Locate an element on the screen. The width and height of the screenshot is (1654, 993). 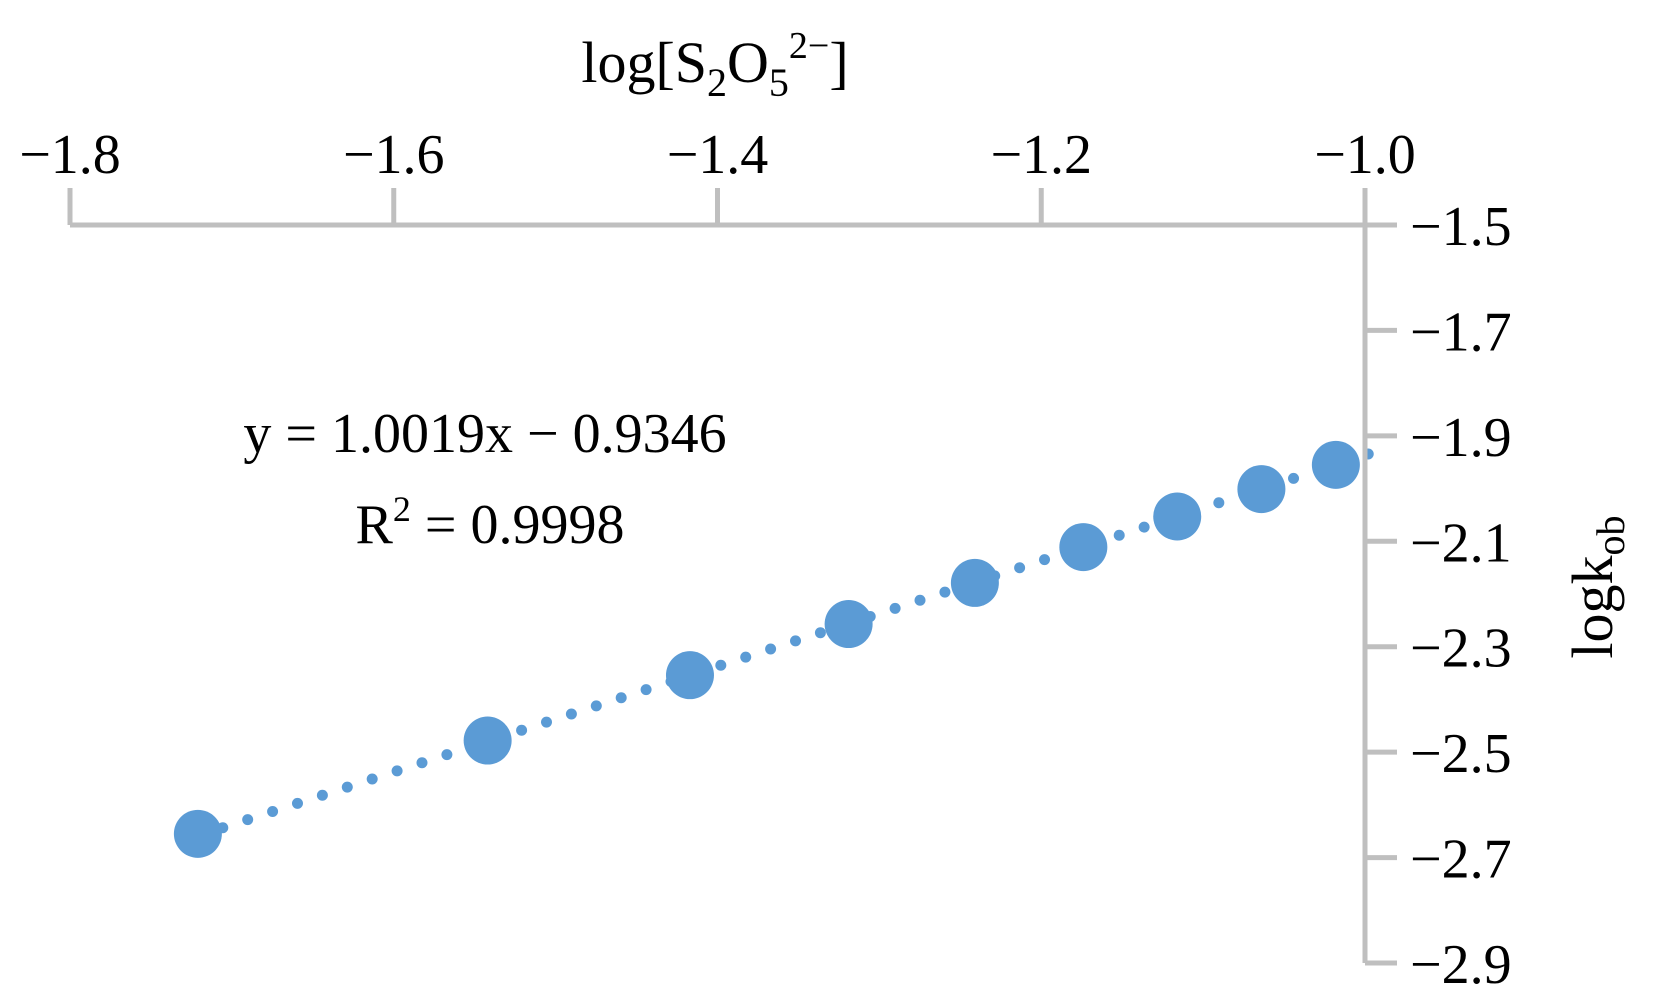
trendline-equation: y = 1.0019x − 0.9346 is located at coordinates (484, 434).